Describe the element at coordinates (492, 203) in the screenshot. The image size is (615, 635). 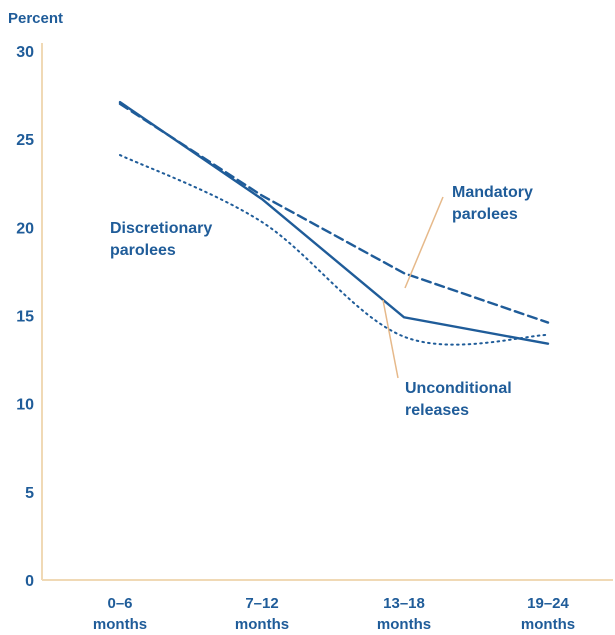
I see `label-mandatory-parolees: Mandatory parolees` at that location.